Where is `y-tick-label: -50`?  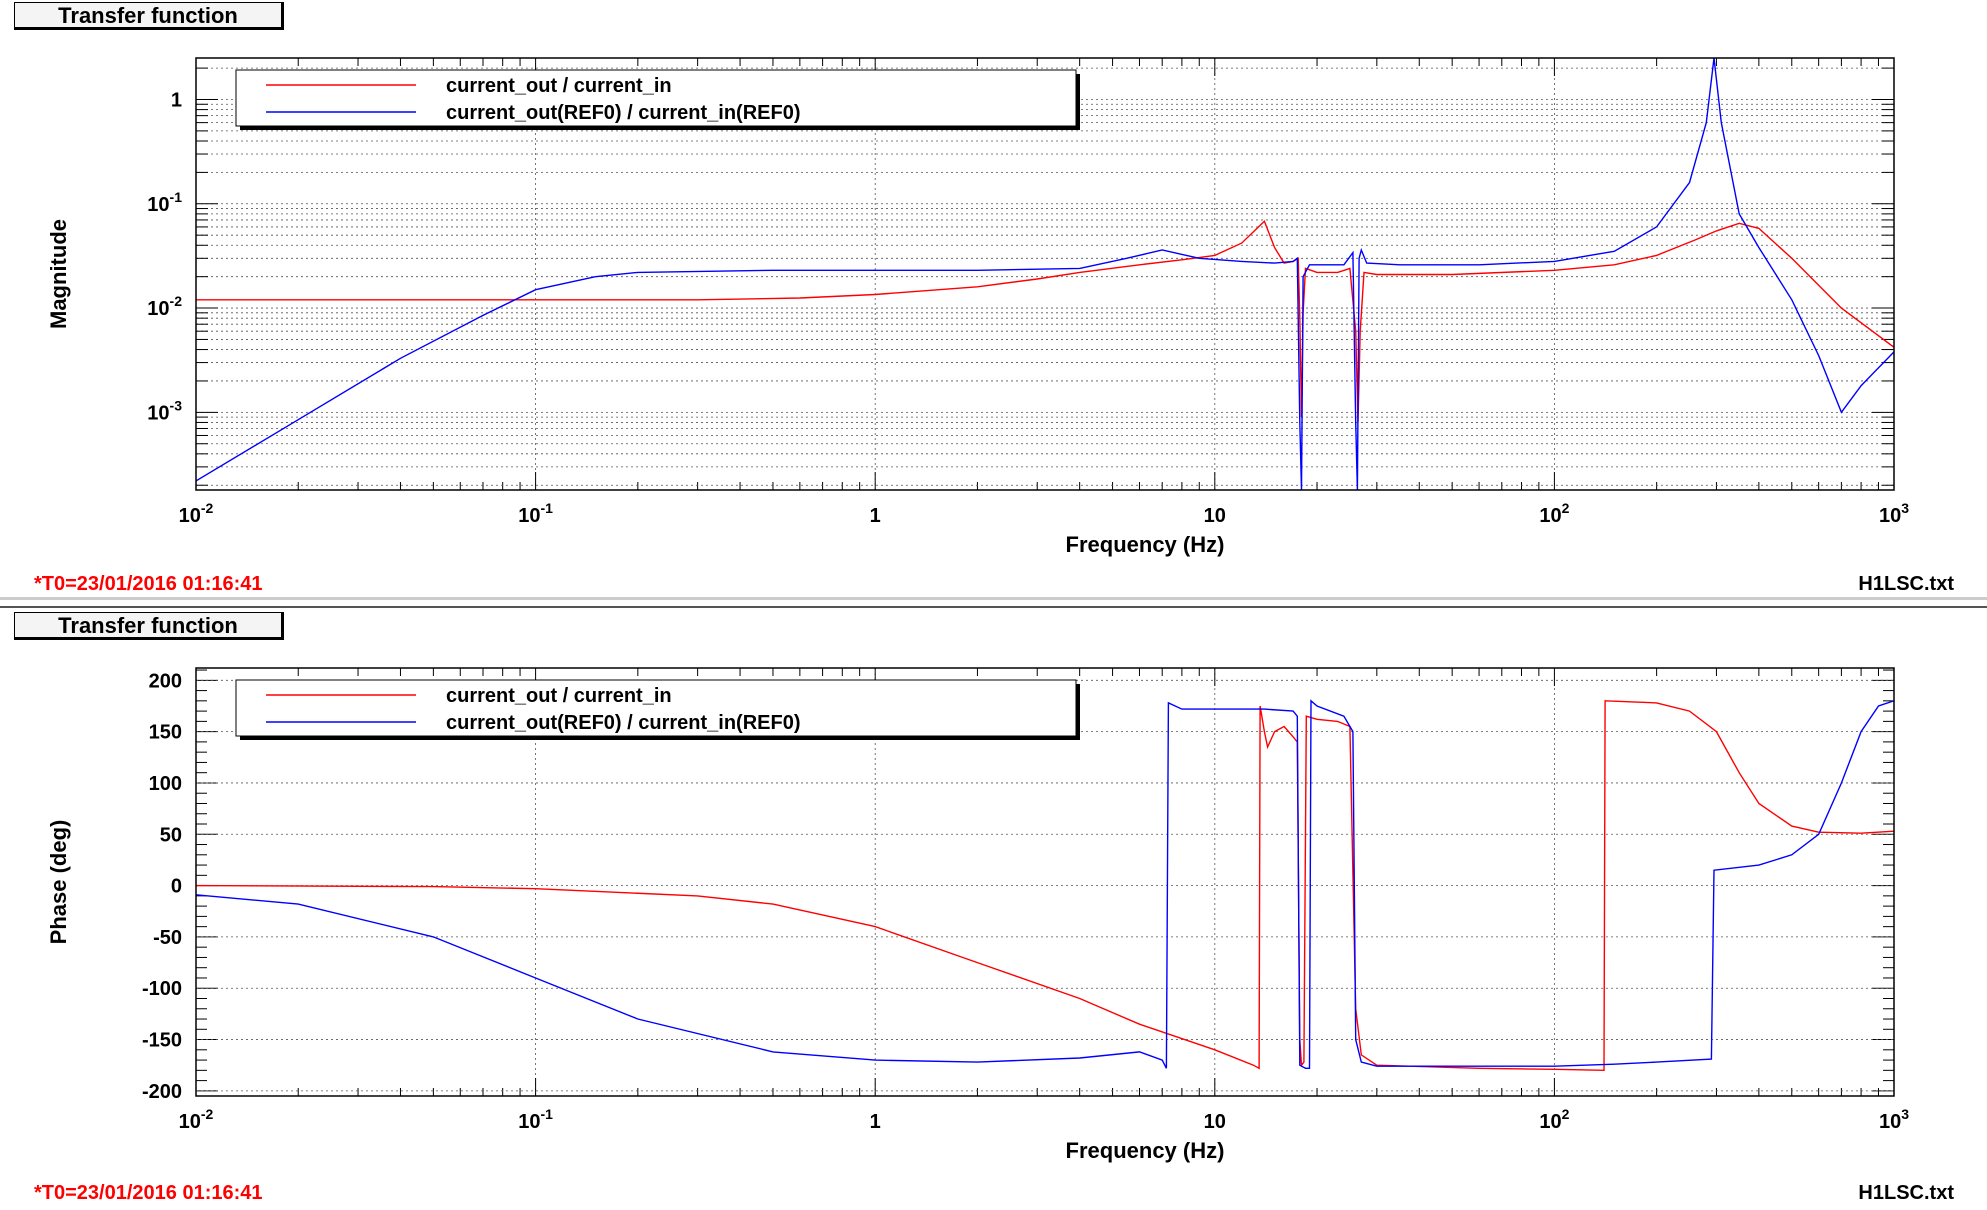 y-tick-label: -50 is located at coordinates (167, 938).